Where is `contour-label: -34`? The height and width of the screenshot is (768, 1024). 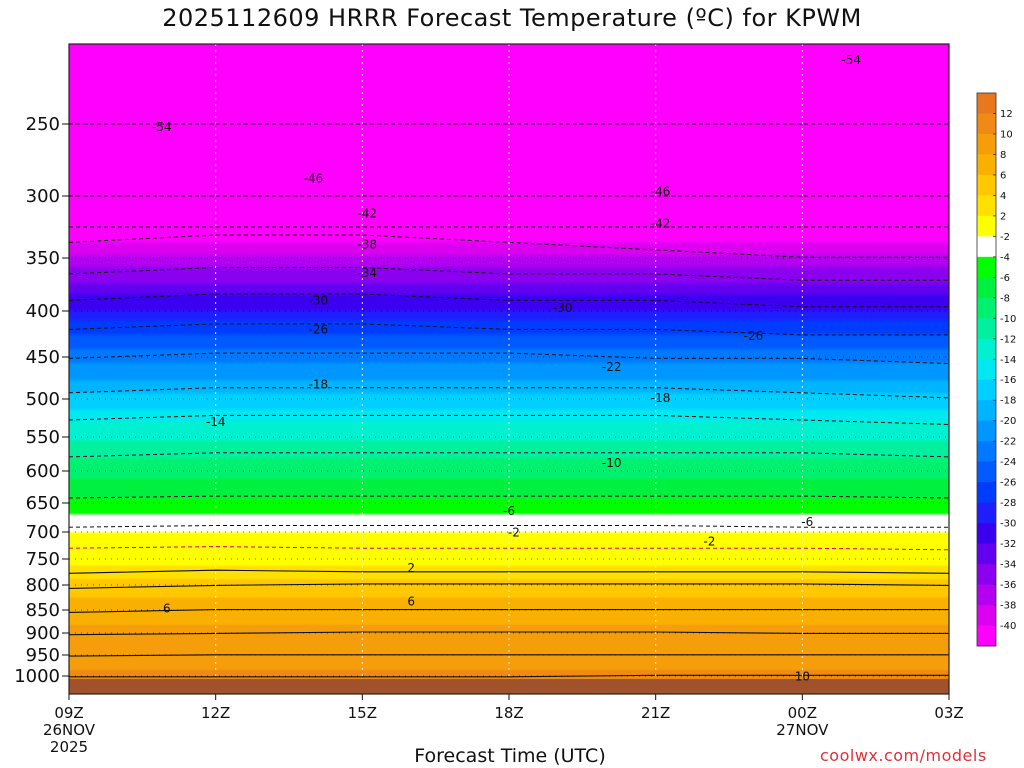
contour-label: -34 is located at coordinates (367, 273).